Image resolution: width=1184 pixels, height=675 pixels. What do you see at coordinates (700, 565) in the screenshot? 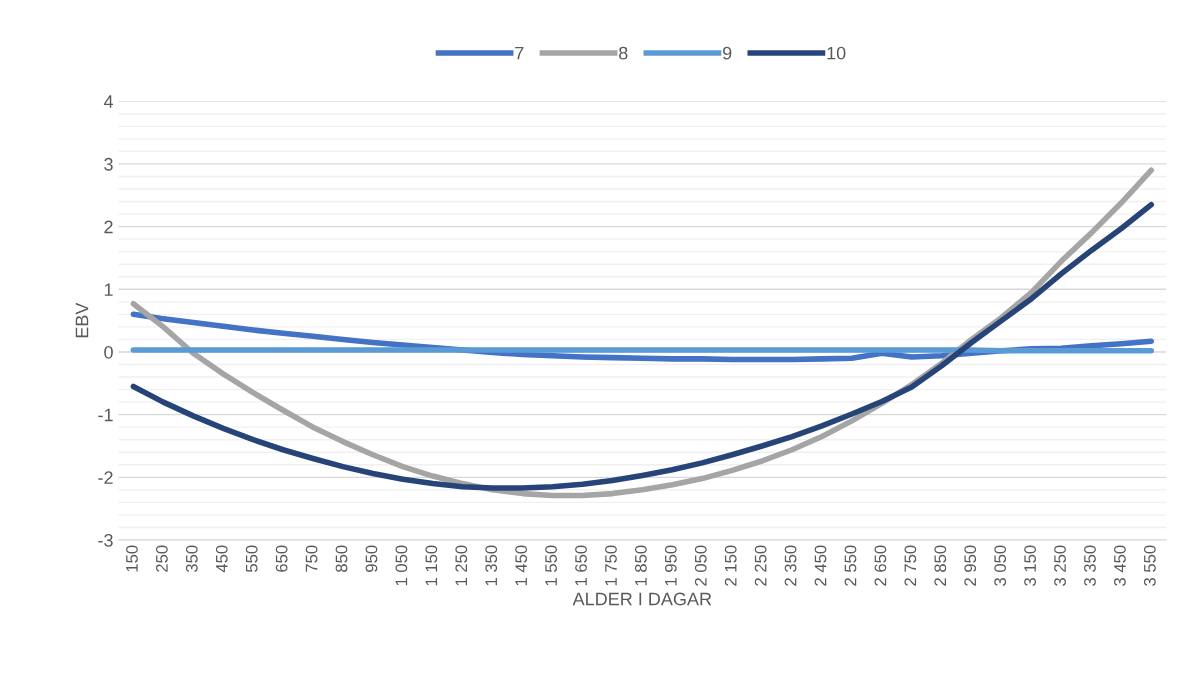
I see `x-tick-label: 2 050` at bounding box center [700, 565].